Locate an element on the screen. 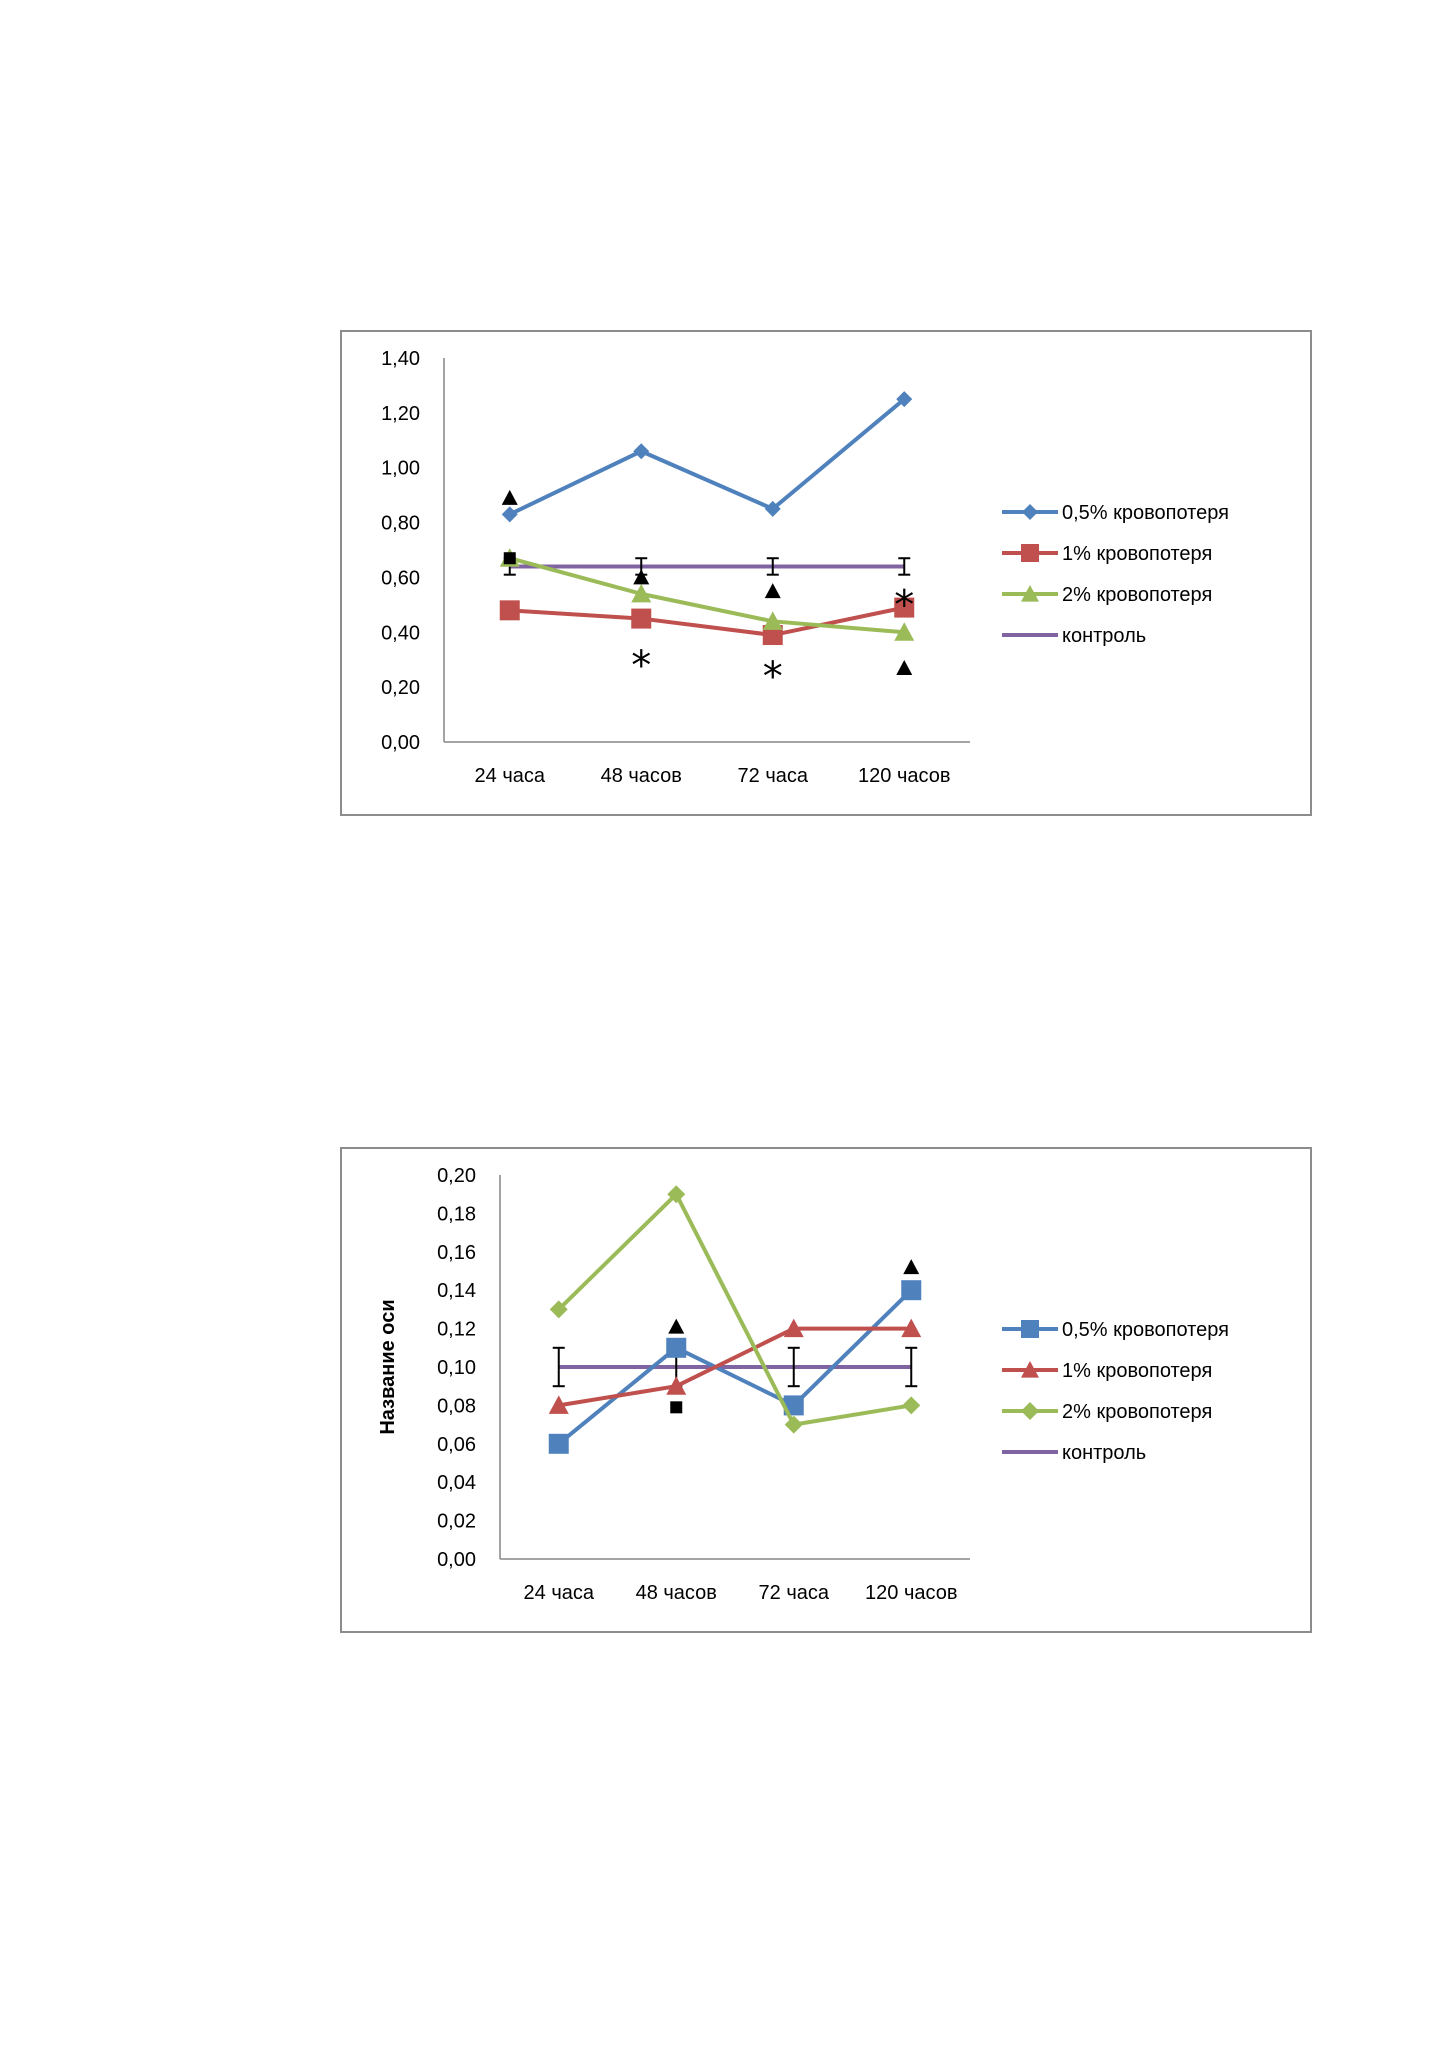 Image resolution: width=1449 pixels, height=2050 pixels. y-tick-label: 0,08 is located at coordinates (456, 1406).